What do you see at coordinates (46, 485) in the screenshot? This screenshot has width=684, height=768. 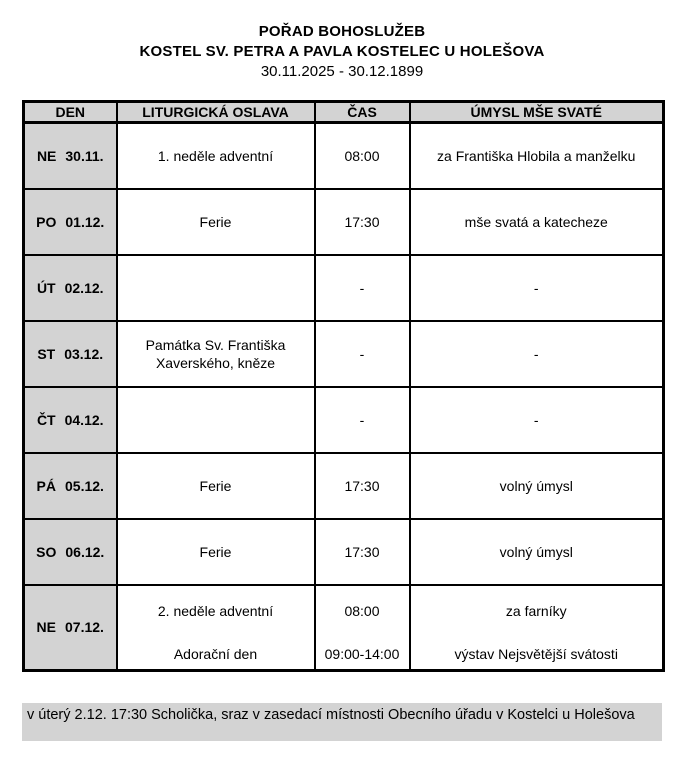 I see `day-abbr: PÁ` at bounding box center [46, 485].